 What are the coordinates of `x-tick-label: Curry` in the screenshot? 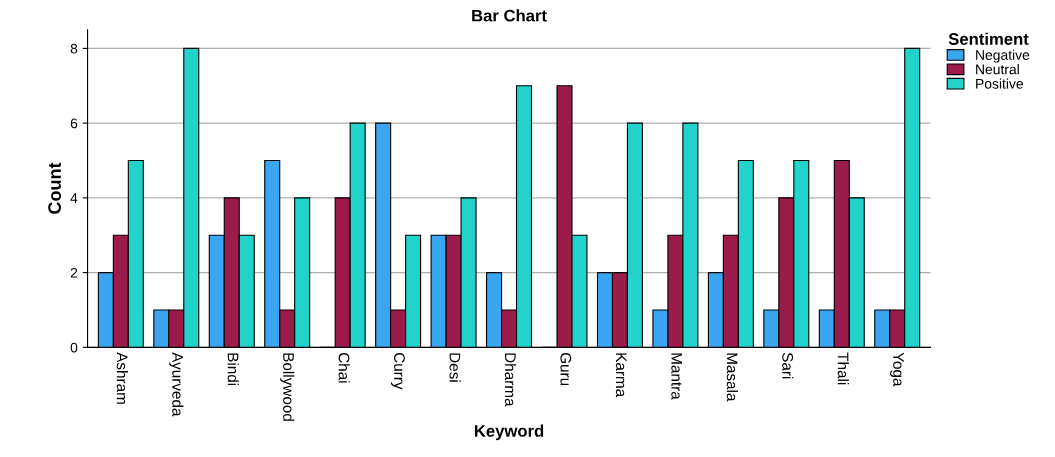 It's located at (398, 371).